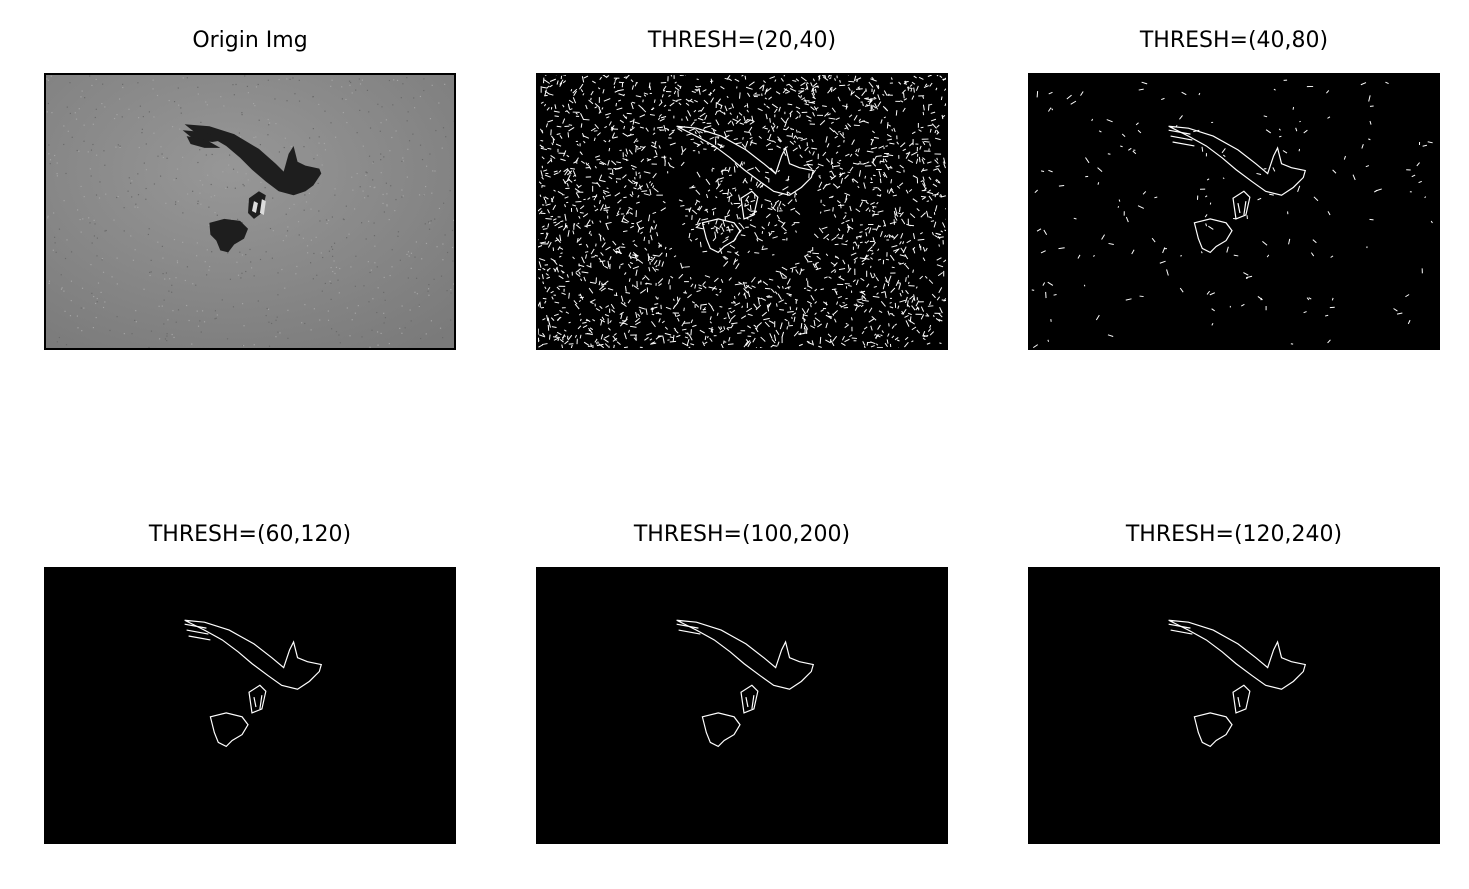  I want to click on sparse-noise-edges, so click(1232, 213).